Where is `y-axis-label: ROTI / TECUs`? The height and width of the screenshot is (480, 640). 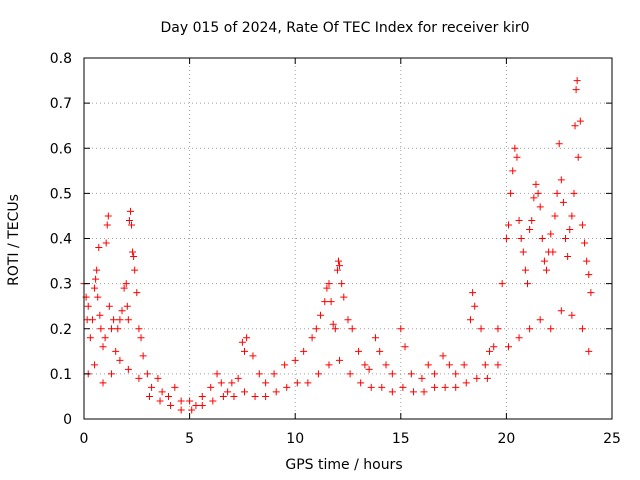
y-axis-label: ROTI / TECUs is located at coordinates (14, 240).